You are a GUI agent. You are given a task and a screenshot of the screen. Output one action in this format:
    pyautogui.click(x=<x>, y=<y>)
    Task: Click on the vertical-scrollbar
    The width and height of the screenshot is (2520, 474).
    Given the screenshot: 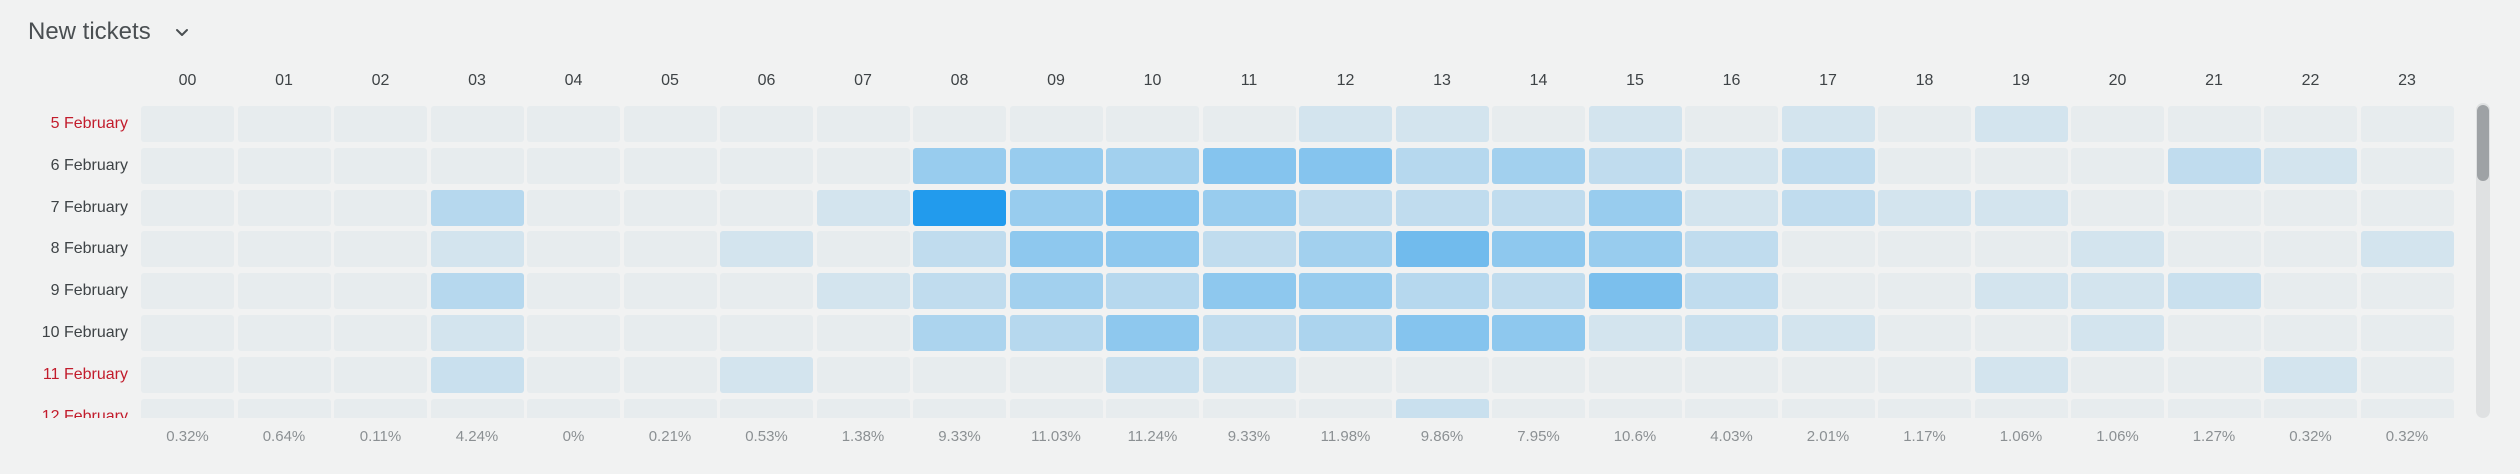 What is the action you would take?
    pyautogui.click(x=2483, y=260)
    